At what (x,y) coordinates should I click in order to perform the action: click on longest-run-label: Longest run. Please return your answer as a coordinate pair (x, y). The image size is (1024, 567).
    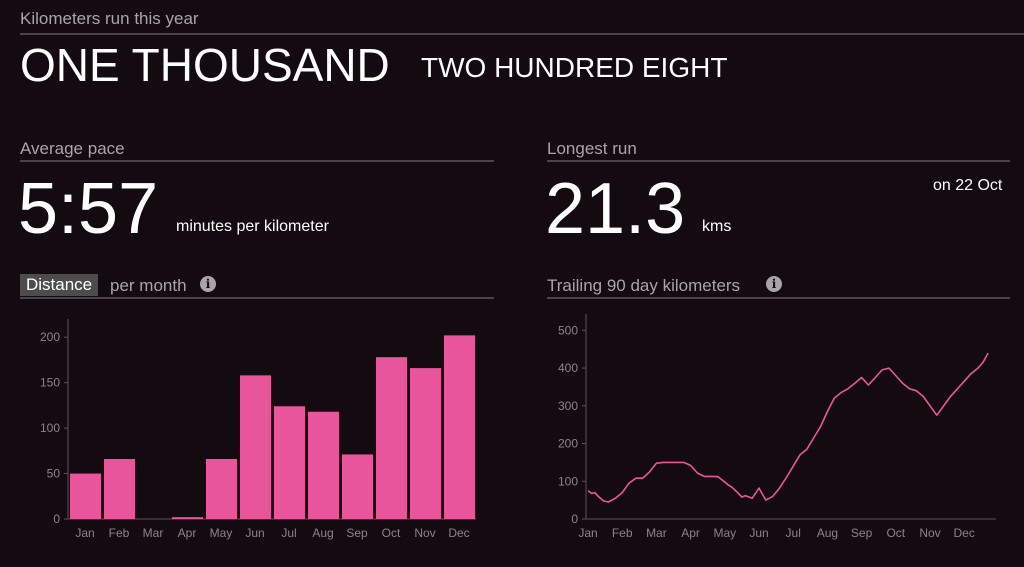
    Looking at the image, I should click on (592, 148).